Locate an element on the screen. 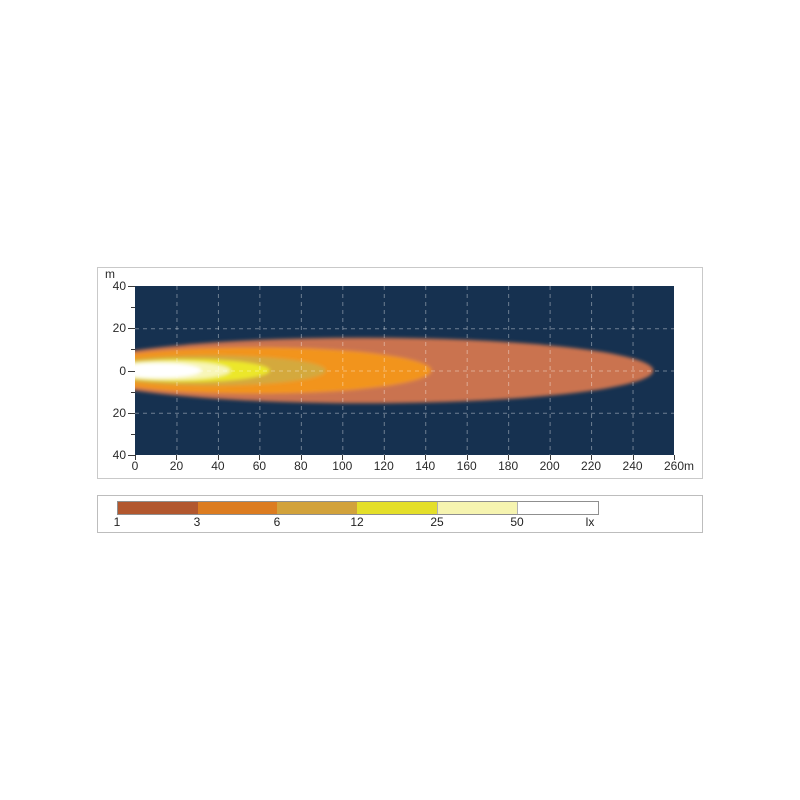 This screenshot has width=800, height=800. grid-lines is located at coordinates (404, 370).